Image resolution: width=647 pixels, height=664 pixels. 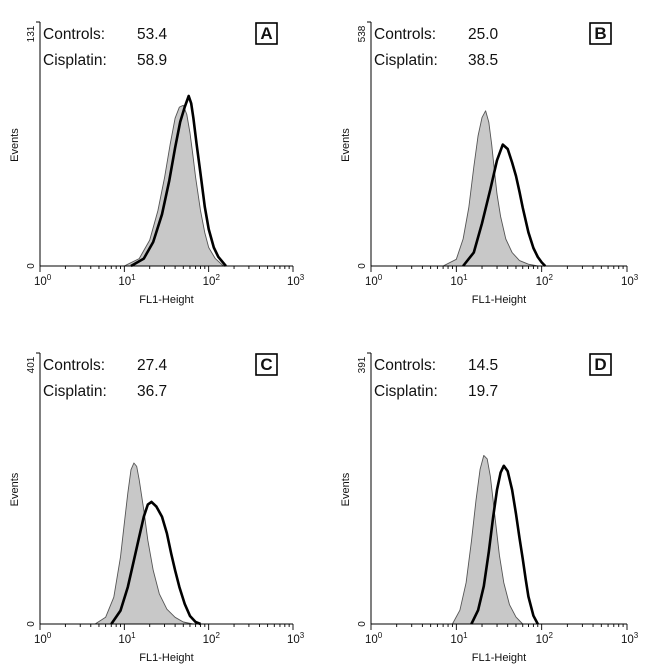 I want to click on y-tick-label-max: 131, so click(x=31, y=33).